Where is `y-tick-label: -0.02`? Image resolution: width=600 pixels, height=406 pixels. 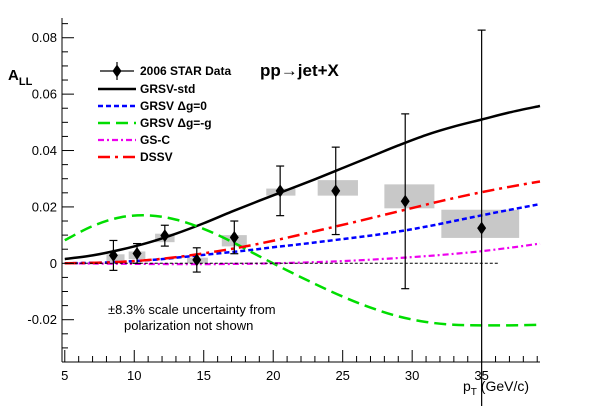 y-tick-label: -0.02 is located at coordinates (42, 319).